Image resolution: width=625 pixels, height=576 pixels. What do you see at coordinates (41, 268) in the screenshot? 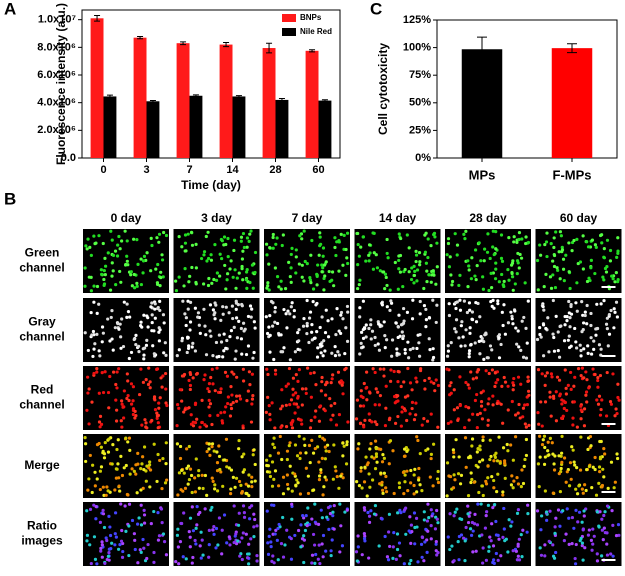
I see `row-label: channel` at bounding box center [41, 268].